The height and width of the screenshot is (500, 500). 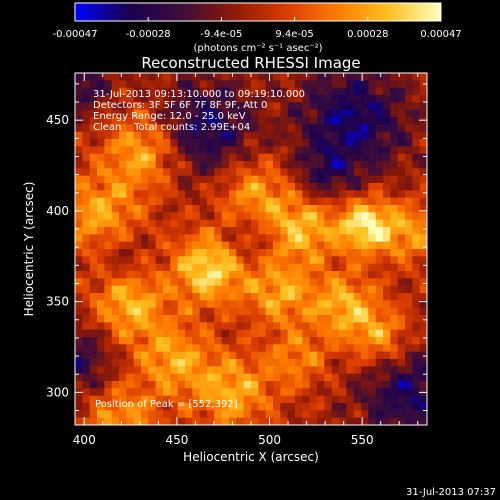 I want to click on y-tick-label: 400, so click(x=57, y=211).